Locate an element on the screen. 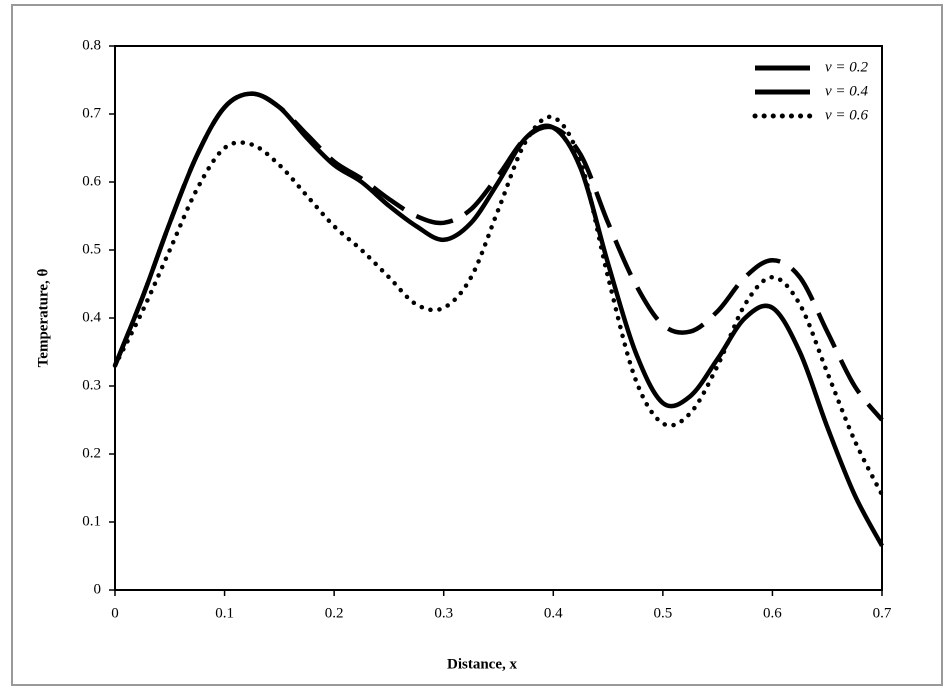 The image size is (950, 690). y-tick-label: 0 is located at coordinates (98, 589).